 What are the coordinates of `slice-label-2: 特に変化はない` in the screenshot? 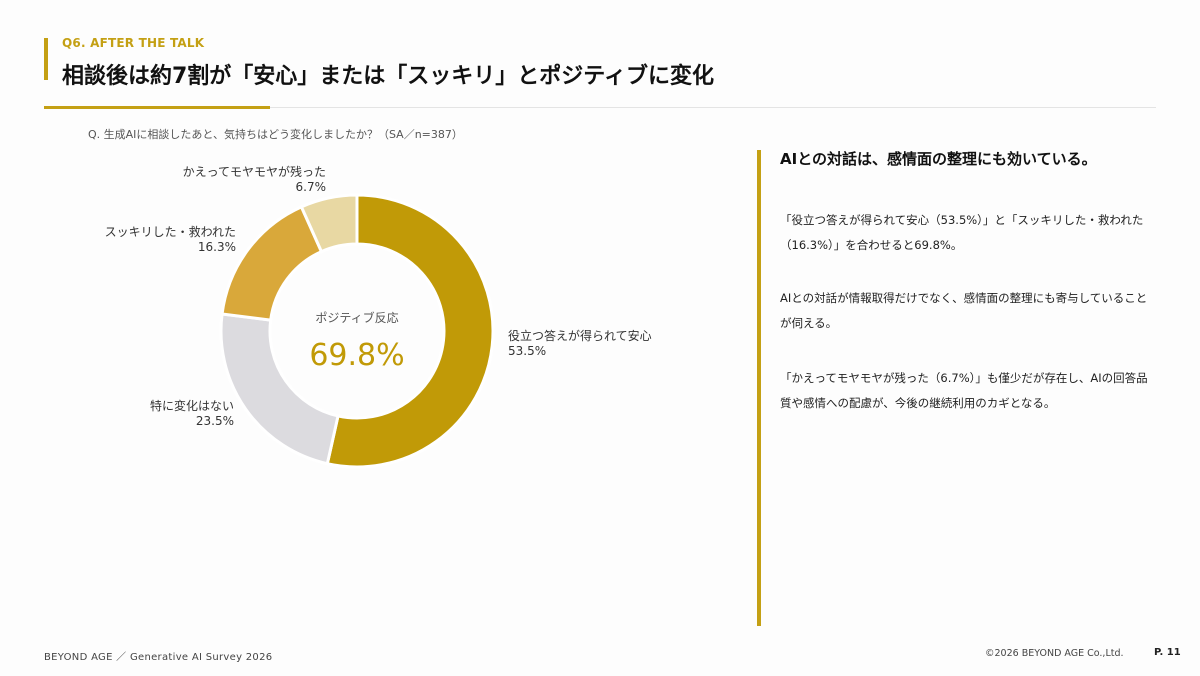 It's located at (192, 405).